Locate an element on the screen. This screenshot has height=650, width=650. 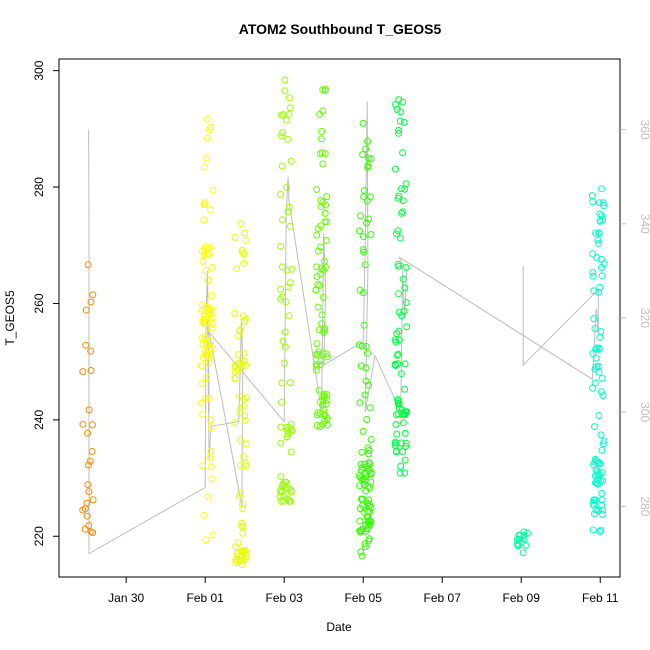
x-tick-label: Jan 30 is located at coordinates (126, 598).